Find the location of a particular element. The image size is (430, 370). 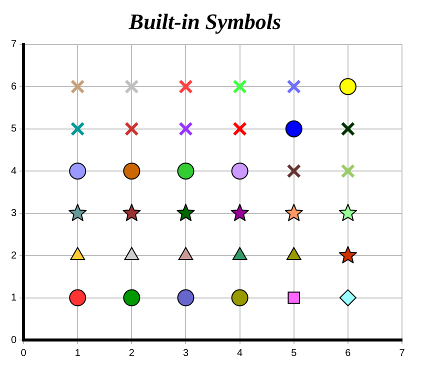

y-tick-label: 2 is located at coordinates (14, 256).